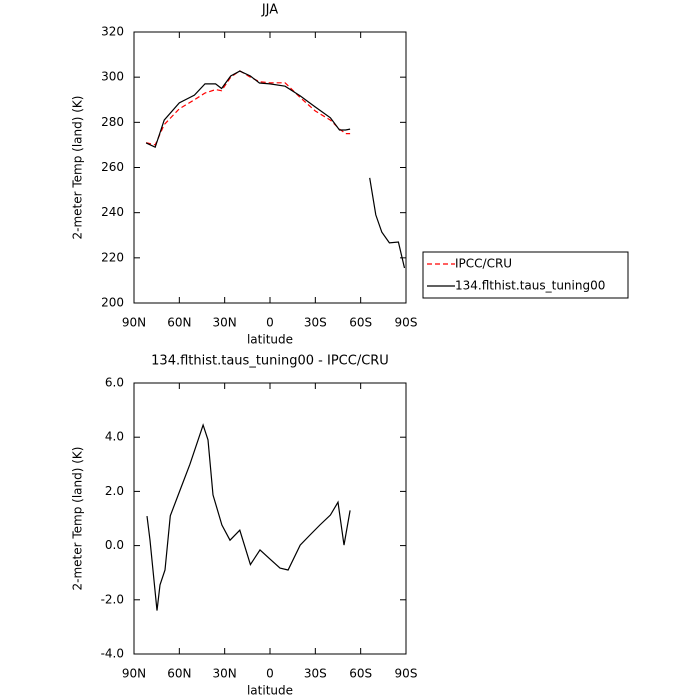  Describe the element at coordinates (112, 303) in the screenshot. I see `y-tick-label: 200` at that location.